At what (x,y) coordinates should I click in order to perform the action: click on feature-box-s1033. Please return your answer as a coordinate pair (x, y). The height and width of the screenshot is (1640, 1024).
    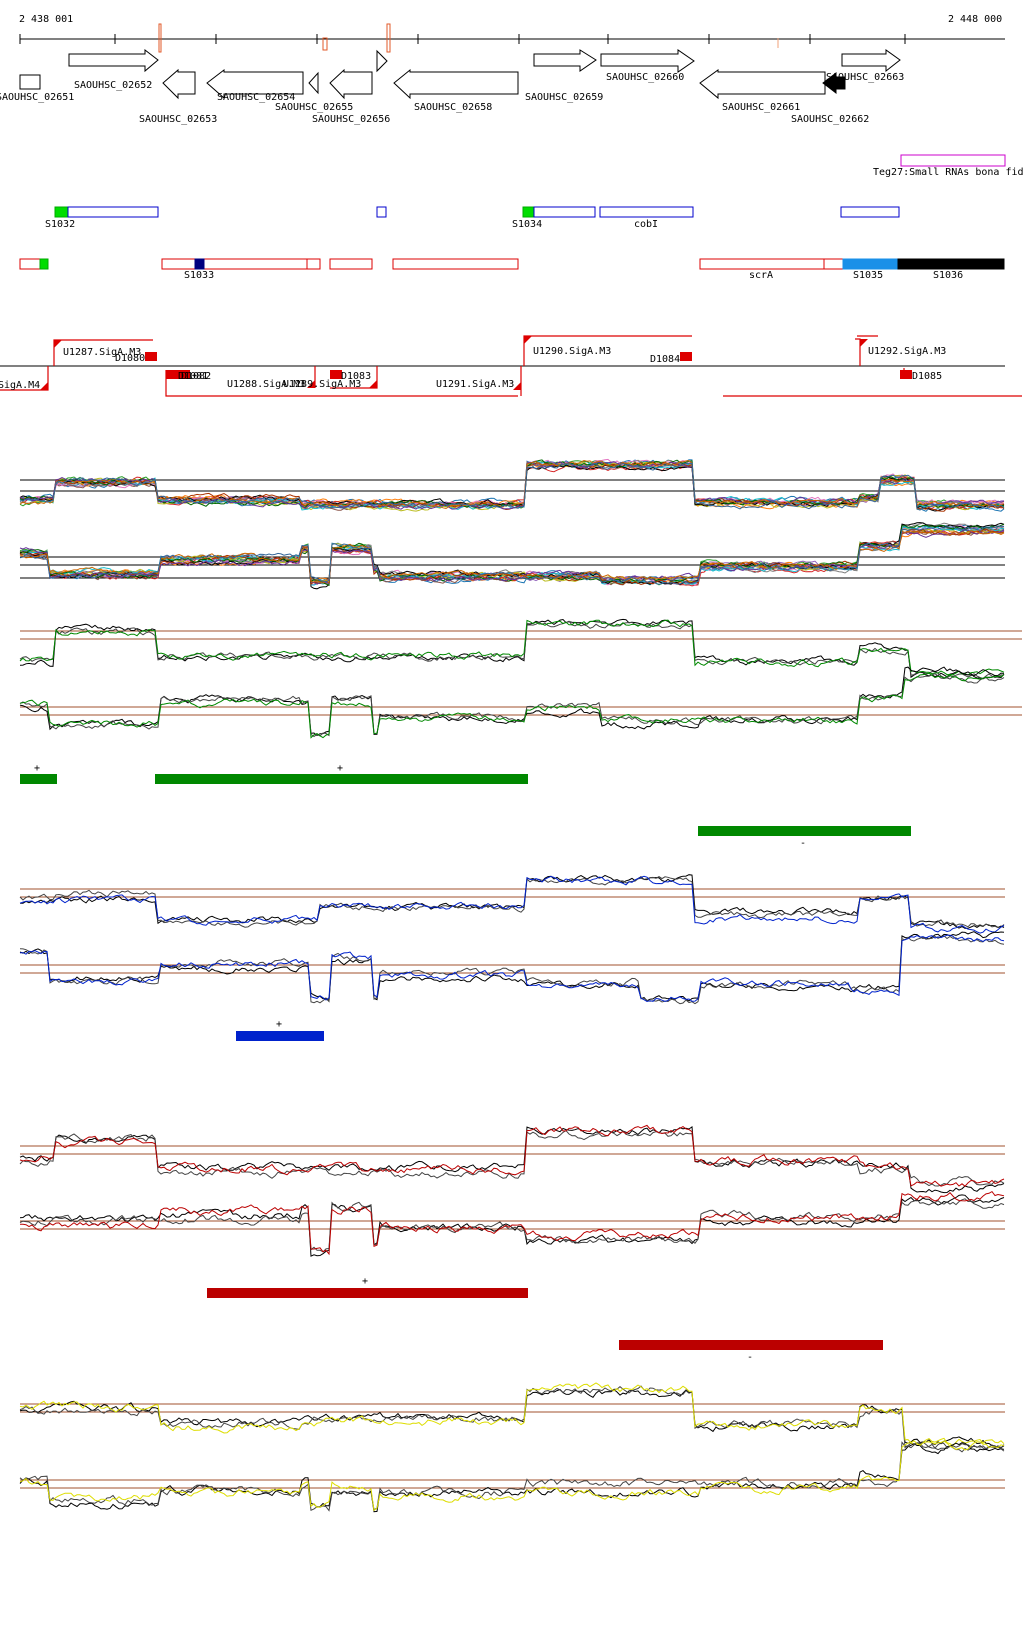
    Looking at the image, I should click on (234, 264).